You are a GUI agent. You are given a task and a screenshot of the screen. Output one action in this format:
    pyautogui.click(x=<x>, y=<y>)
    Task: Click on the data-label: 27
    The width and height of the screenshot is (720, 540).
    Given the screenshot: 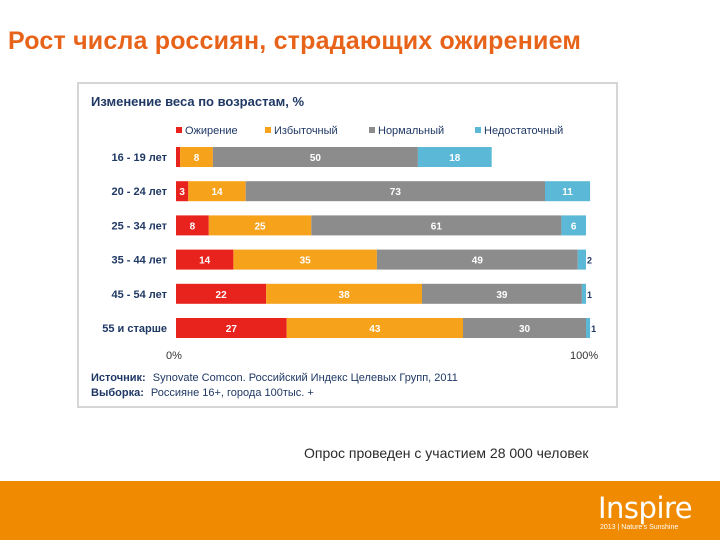 What is the action you would take?
    pyautogui.click(x=232, y=329)
    